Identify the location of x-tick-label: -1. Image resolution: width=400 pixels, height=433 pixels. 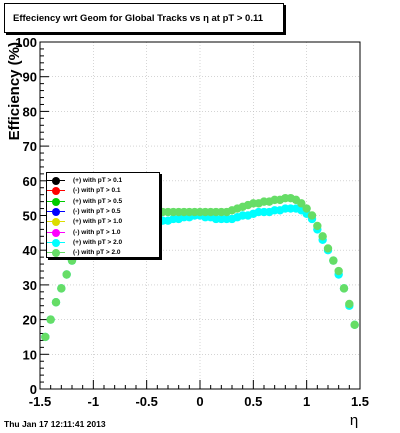
(94, 401).